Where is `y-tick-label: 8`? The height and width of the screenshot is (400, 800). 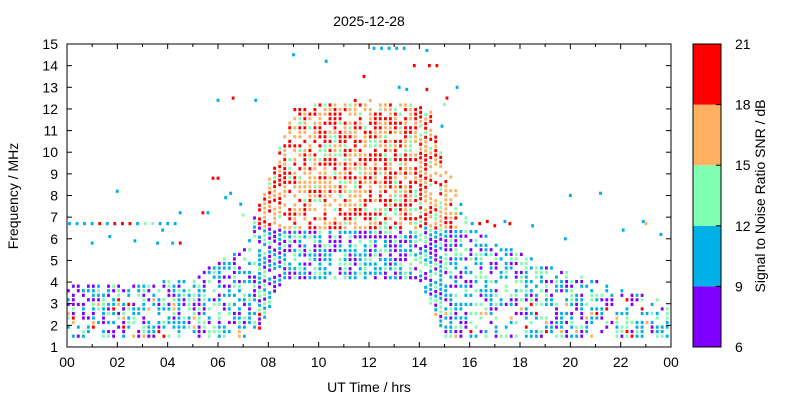
y-tick-label: 8 is located at coordinates (54, 196).